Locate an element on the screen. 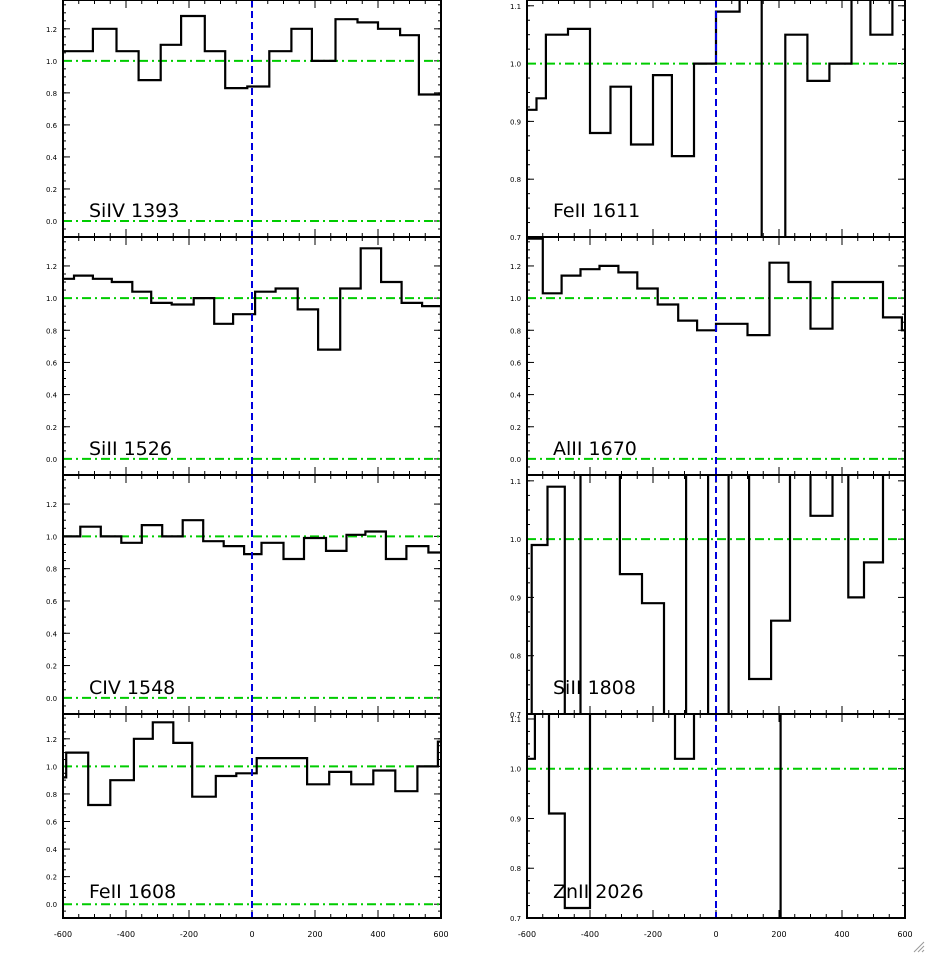 The image size is (927, 955). ion-label: SiIV 1393 is located at coordinates (134, 211).